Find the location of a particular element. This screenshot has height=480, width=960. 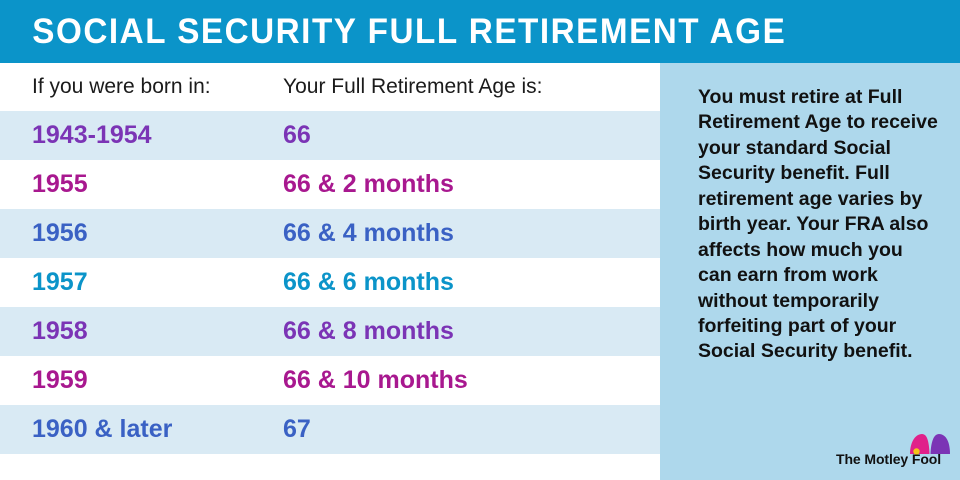

table-cell-retirement-age: 66 is located at coordinates (471, 135).